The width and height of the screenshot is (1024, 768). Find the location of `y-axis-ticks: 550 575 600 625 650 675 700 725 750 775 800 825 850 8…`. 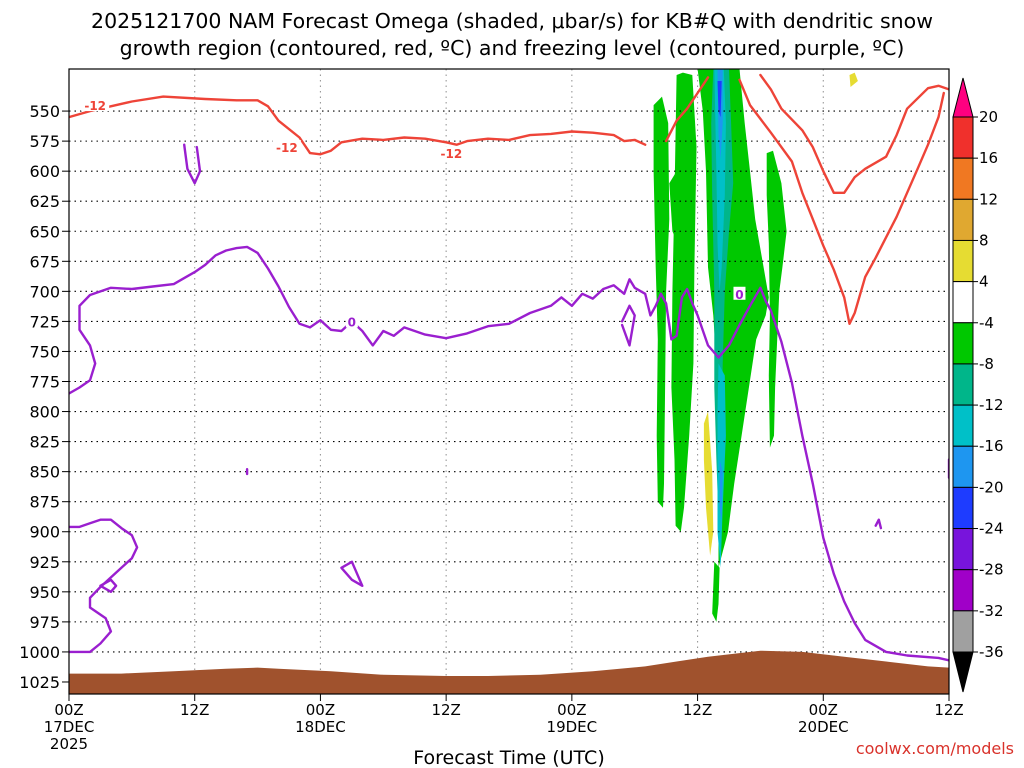

y-axis-ticks: 550 575 600 625 650 675 700 725 750 775 800 825 850 8… is located at coordinates (44, 397).